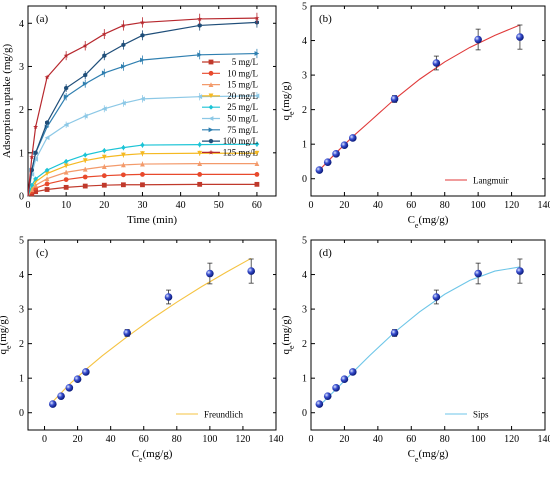 Image resolution: width=550 pixels, height=478 pixels. What do you see at coordinates (445, 205) in the screenshot?
I see `x-tick-label: 80` at bounding box center [445, 205].